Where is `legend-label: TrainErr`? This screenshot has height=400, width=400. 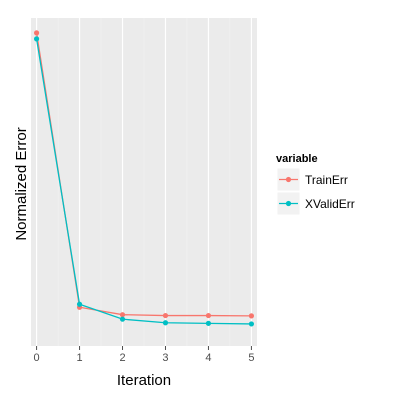 legend-label: TrainErr is located at coordinates (326, 180).